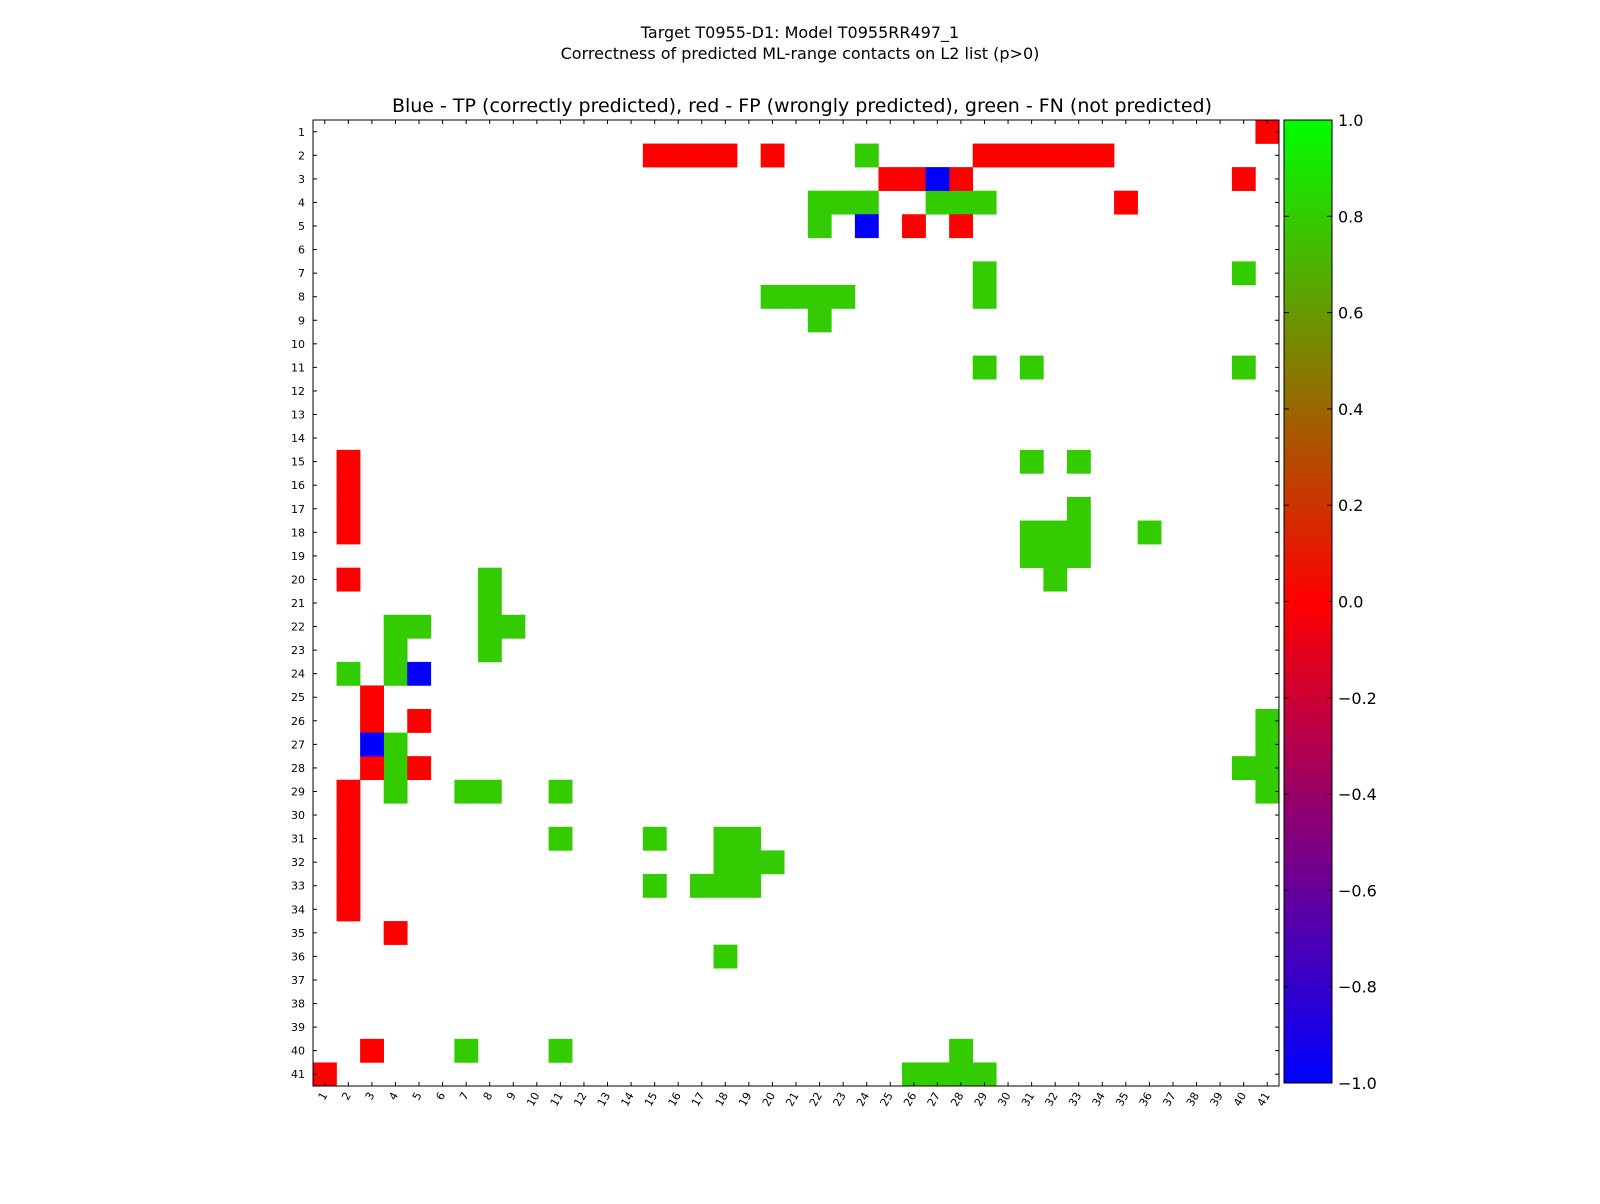  I want to click on cell-fn-r41-c27, so click(937, 1074).